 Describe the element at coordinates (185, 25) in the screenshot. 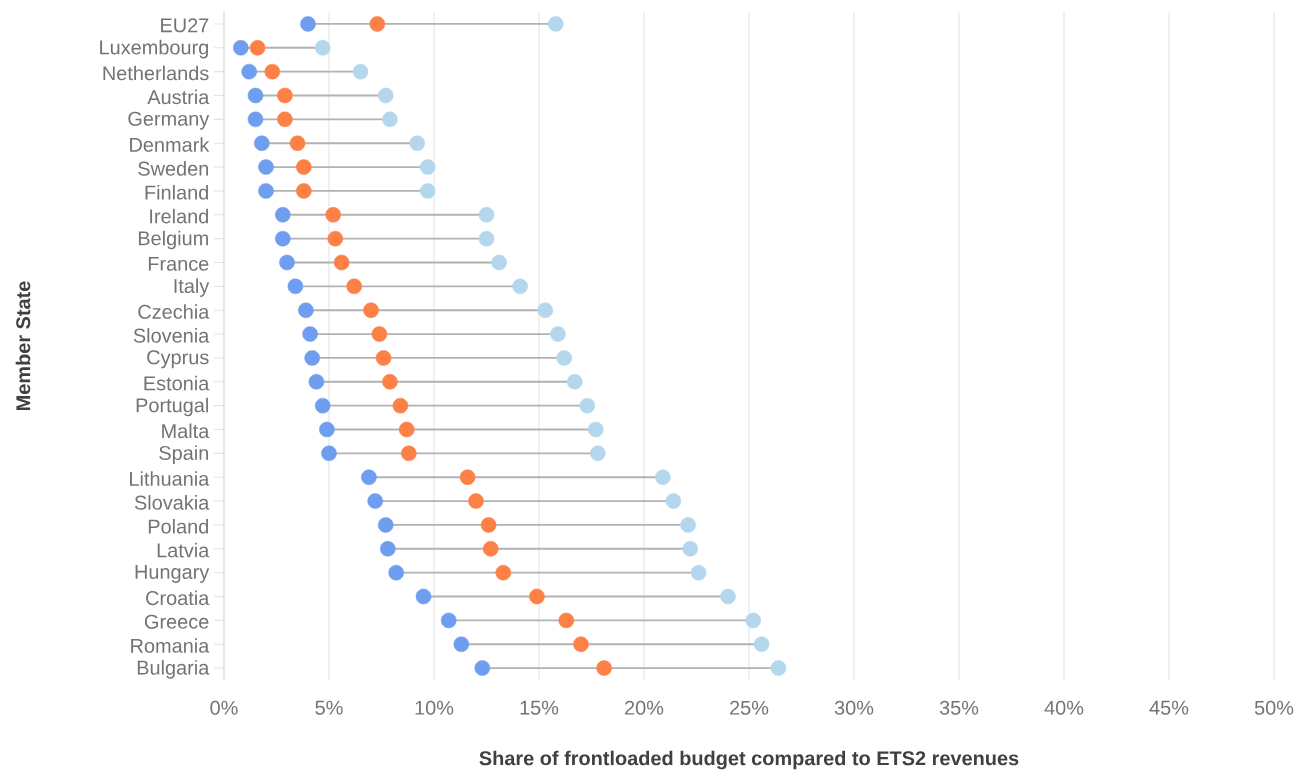

I see `y-tick-label: EU27` at that location.